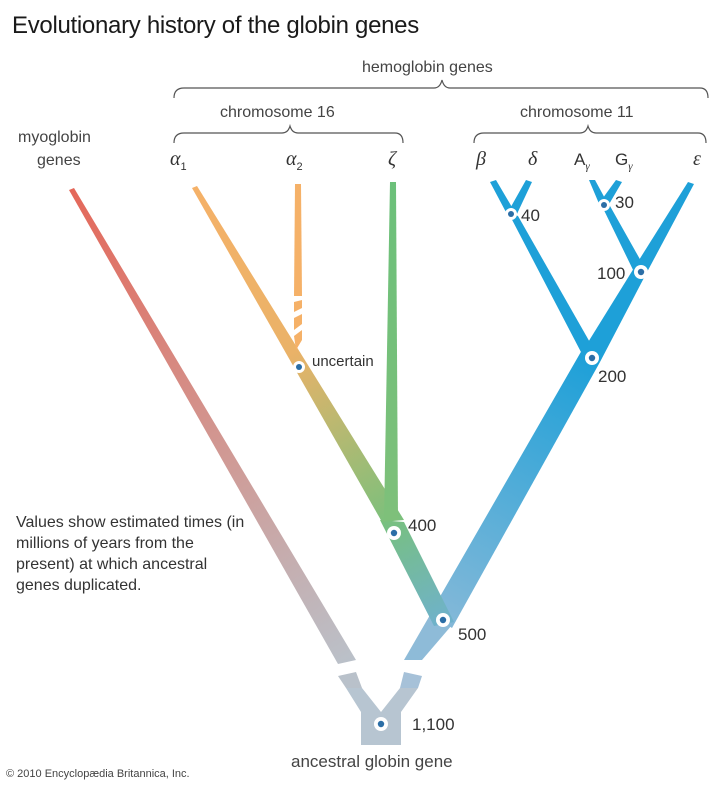 The image size is (720, 788). Describe the element at coordinates (277, 112) in the screenshot. I see `chromosome16-label: chromosome 16` at that location.